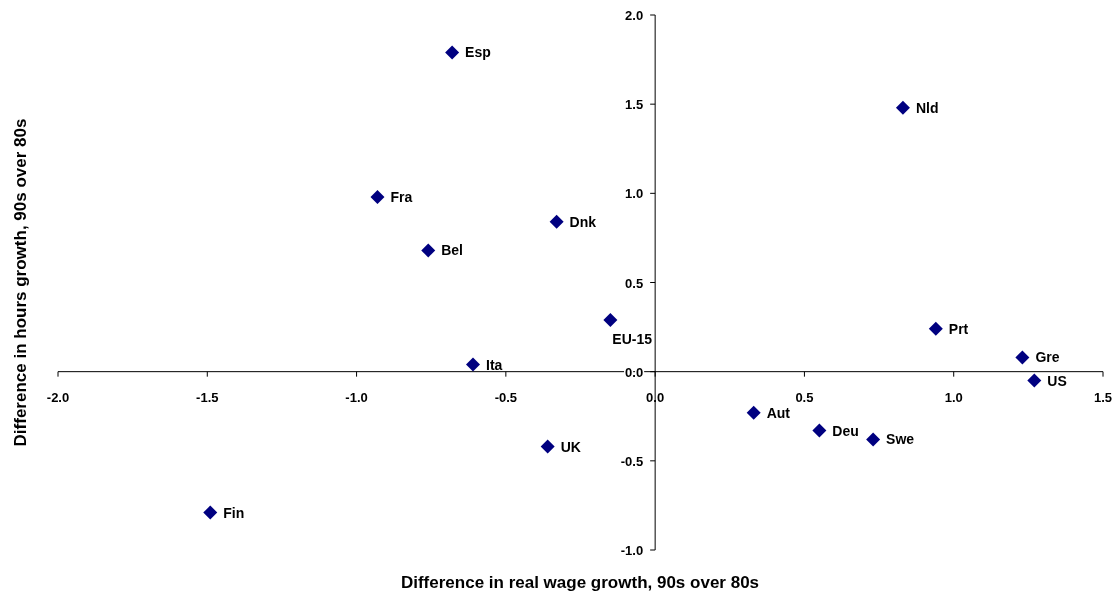  I want to click on x-tick-label: -1.0, so click(356, 397).